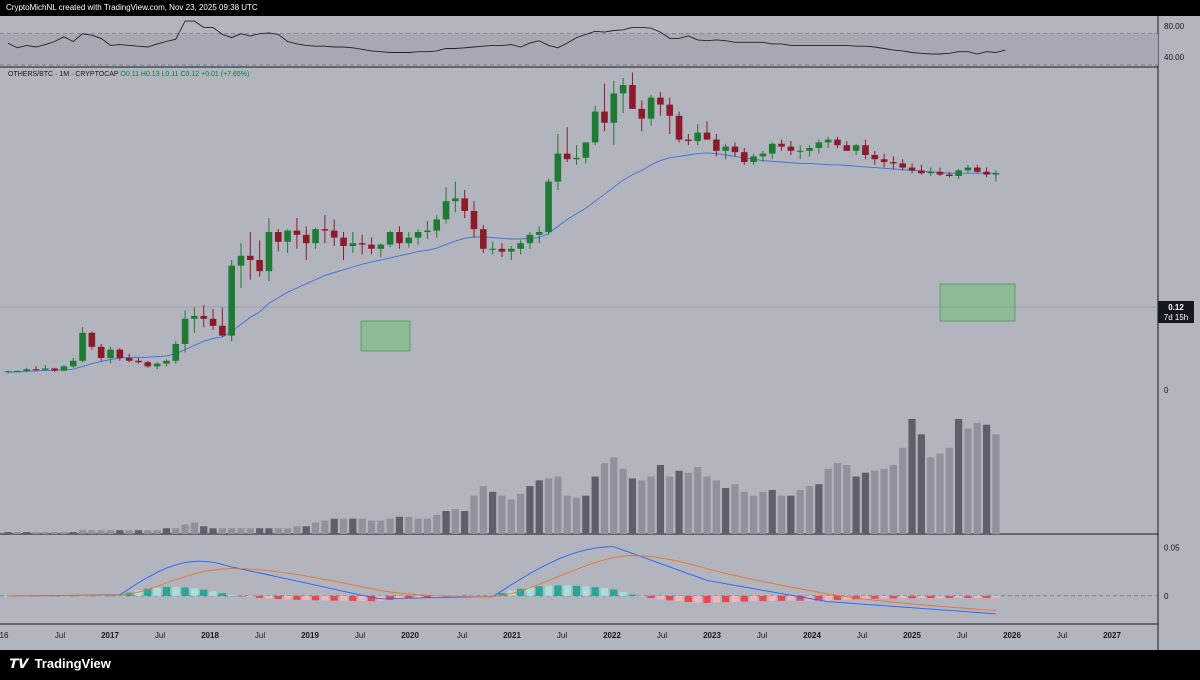 This screenshot has height=680, width=1200. I want to click on accumulation-box-2025, so click(977, 302).